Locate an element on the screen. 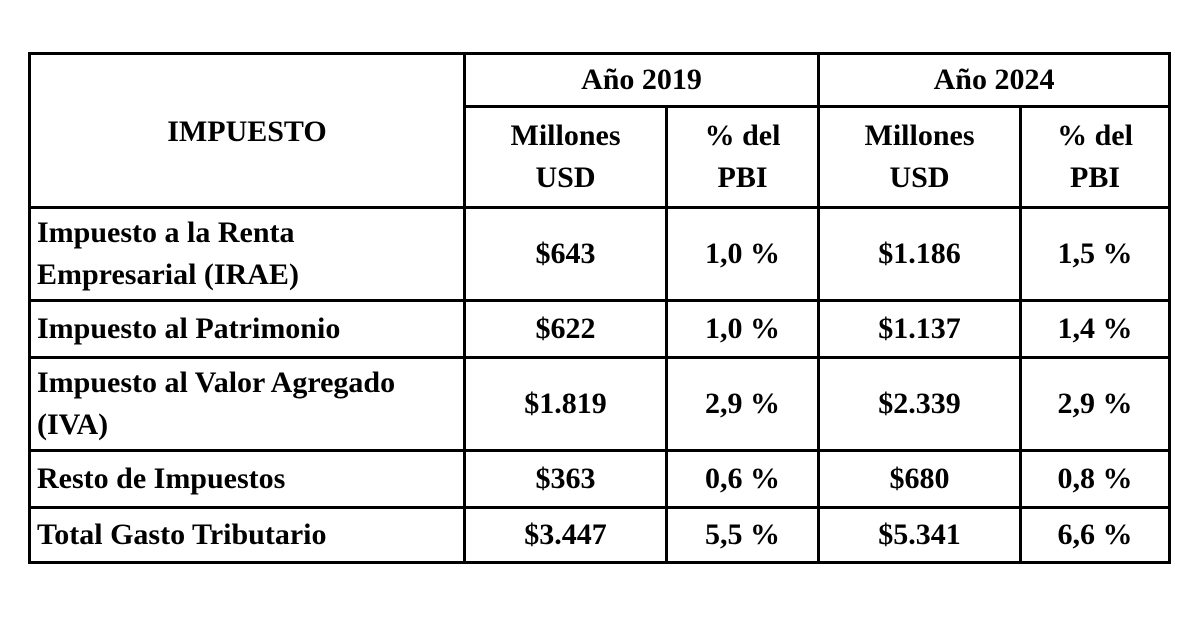  tax-name-cell: Resto de Impuestos is located at coordinates (247, 479).